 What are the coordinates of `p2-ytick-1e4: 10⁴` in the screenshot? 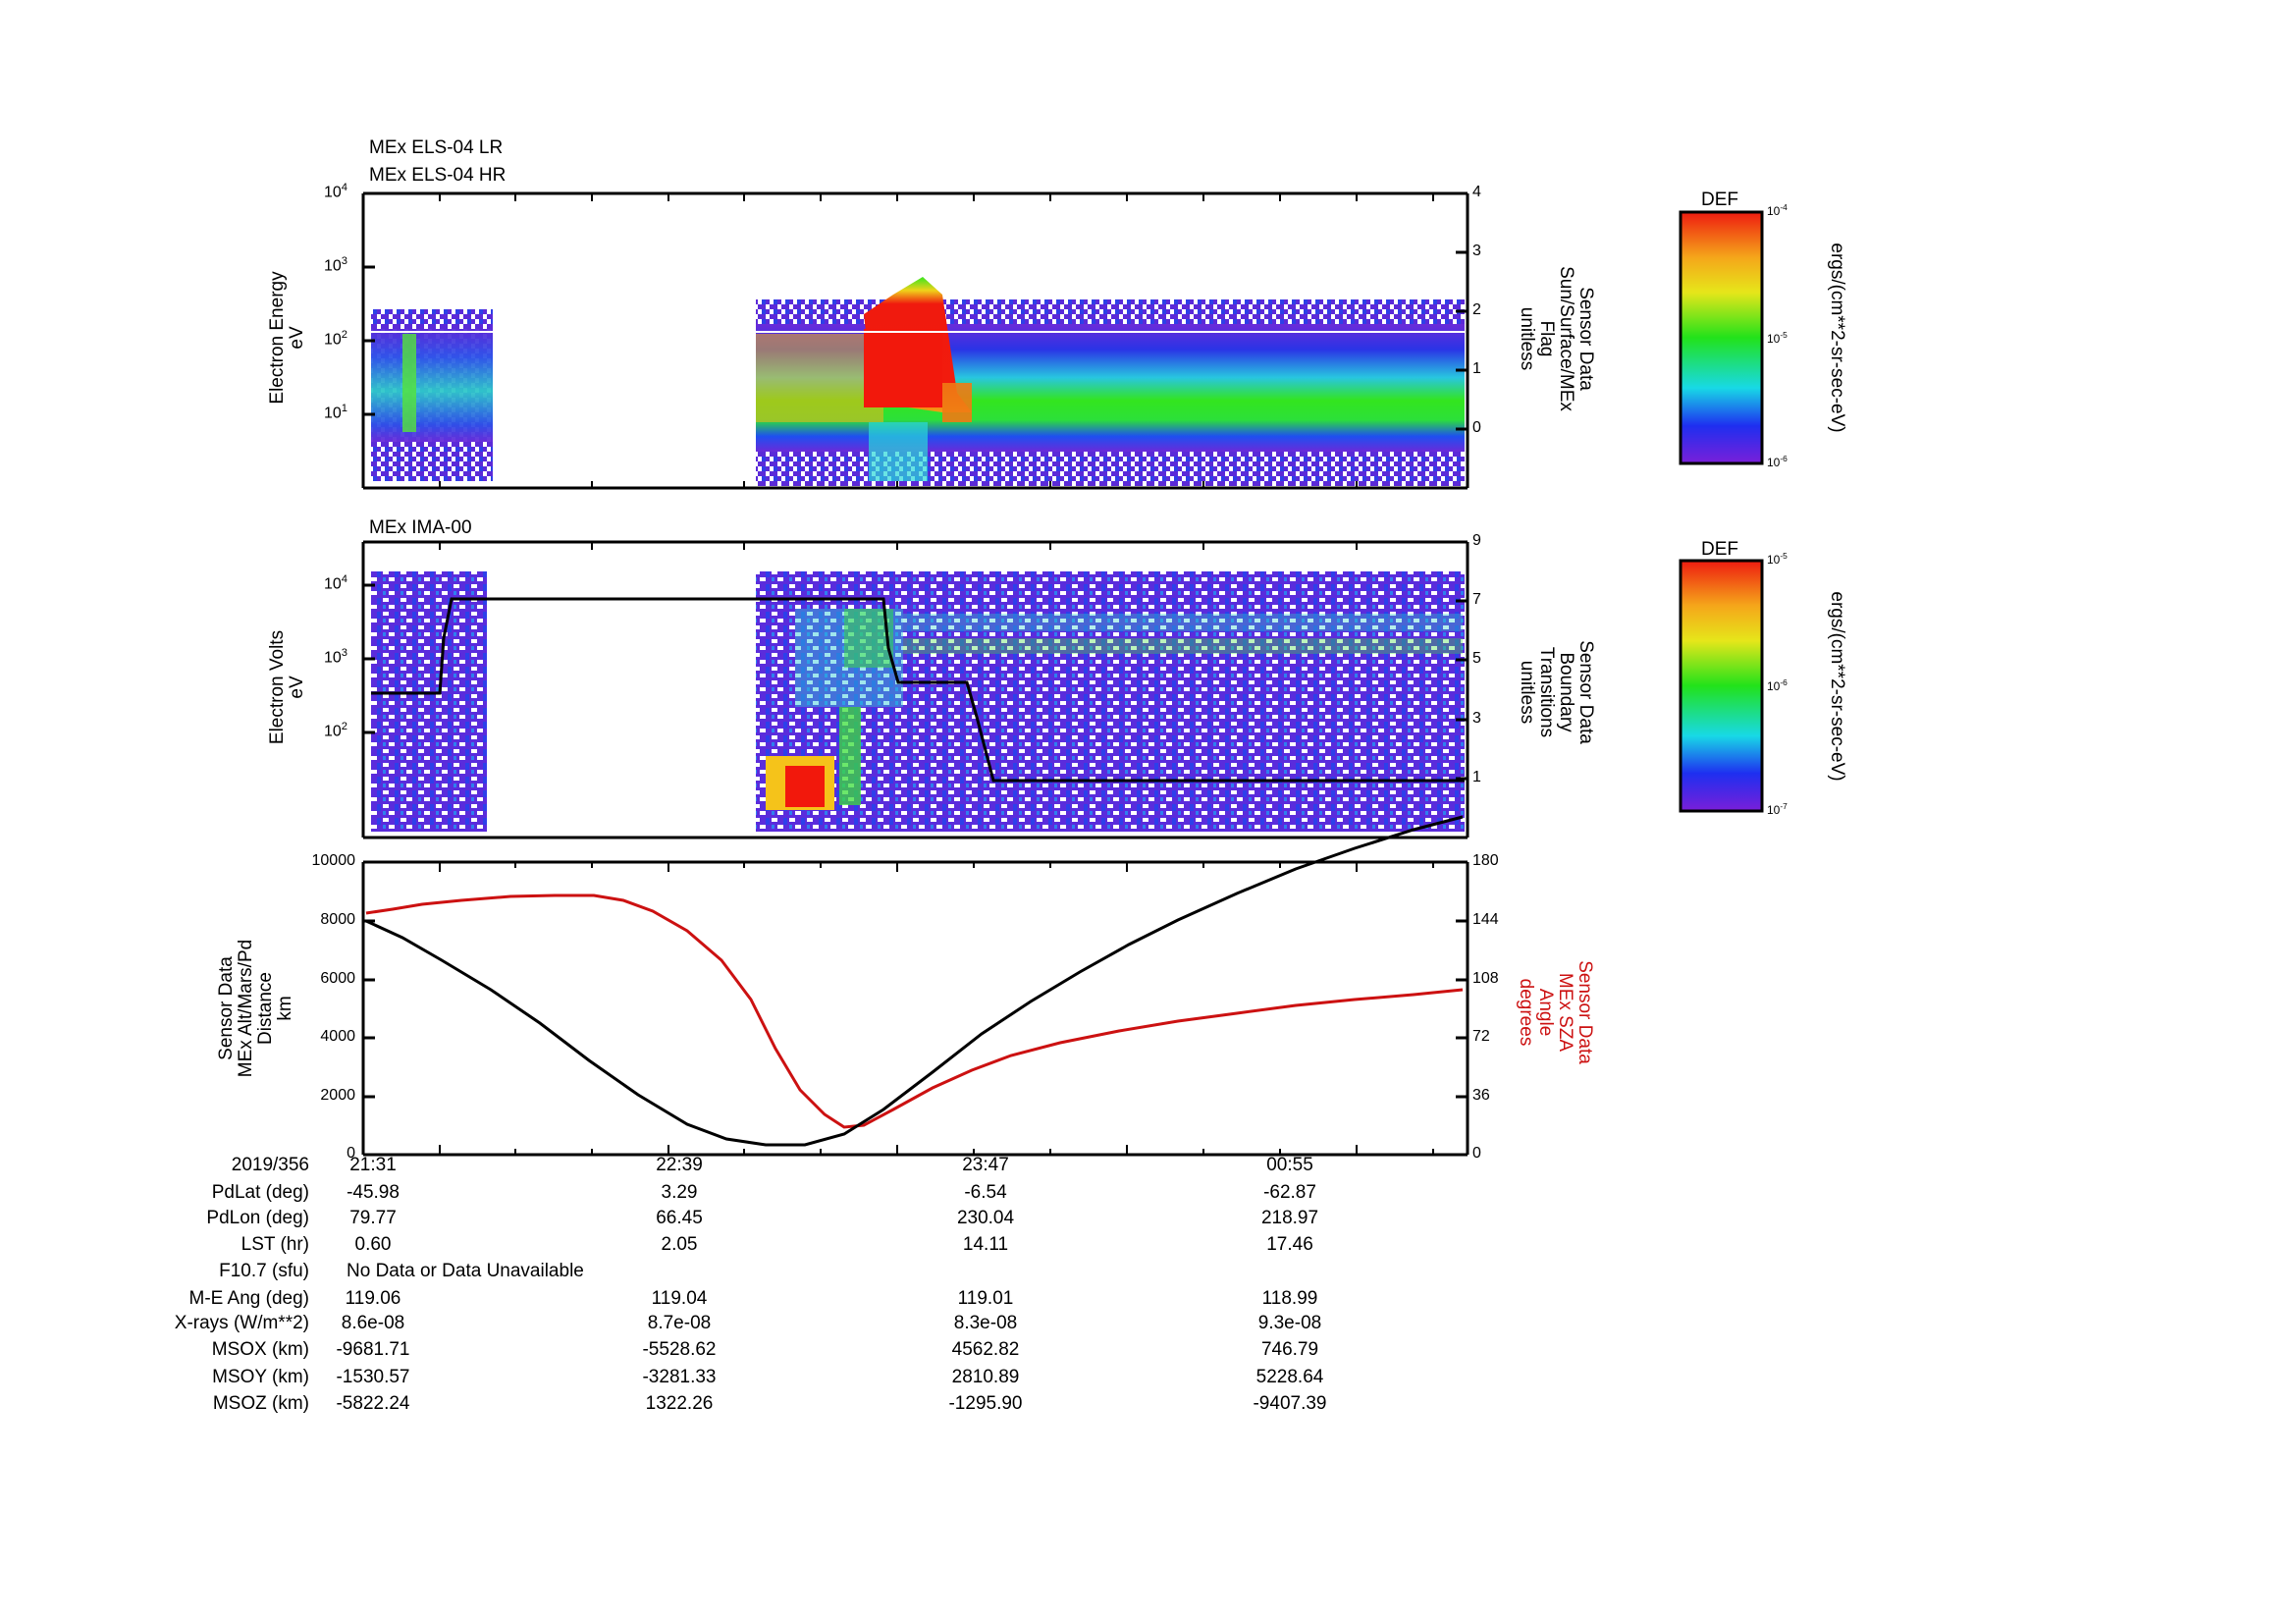 It's located at (336, 583).